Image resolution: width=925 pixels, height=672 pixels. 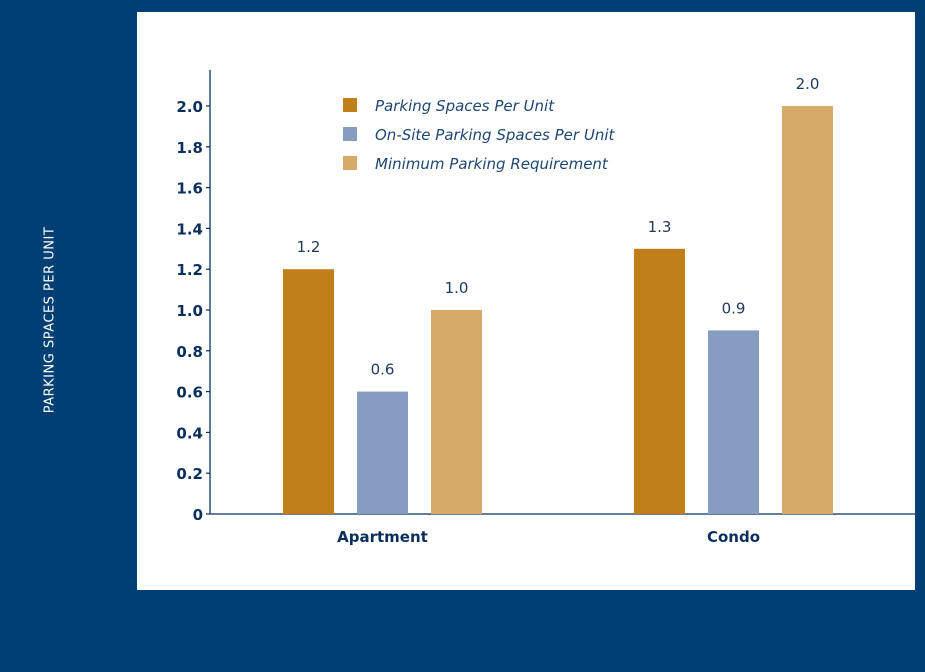 What do you see at coordinates (492, 164) in the screenshot?
I see `legend-label: Minimum Parking Requirement` at bounding box center [492, 164].